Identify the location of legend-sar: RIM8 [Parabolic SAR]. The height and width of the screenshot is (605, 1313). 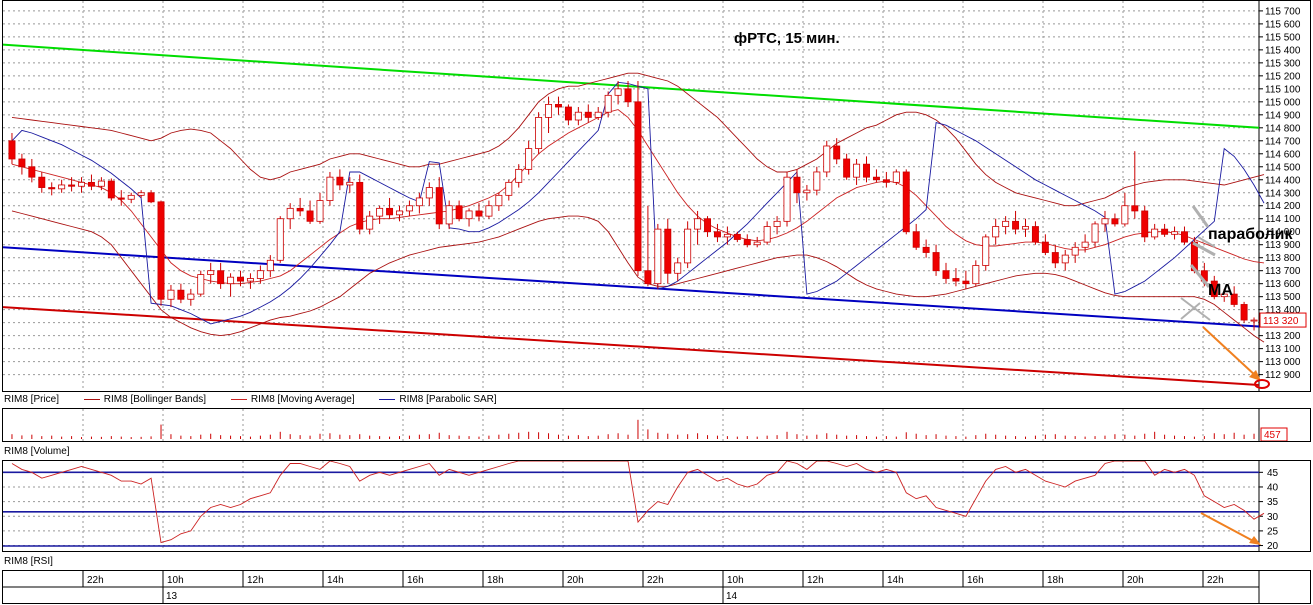
(438, 399).